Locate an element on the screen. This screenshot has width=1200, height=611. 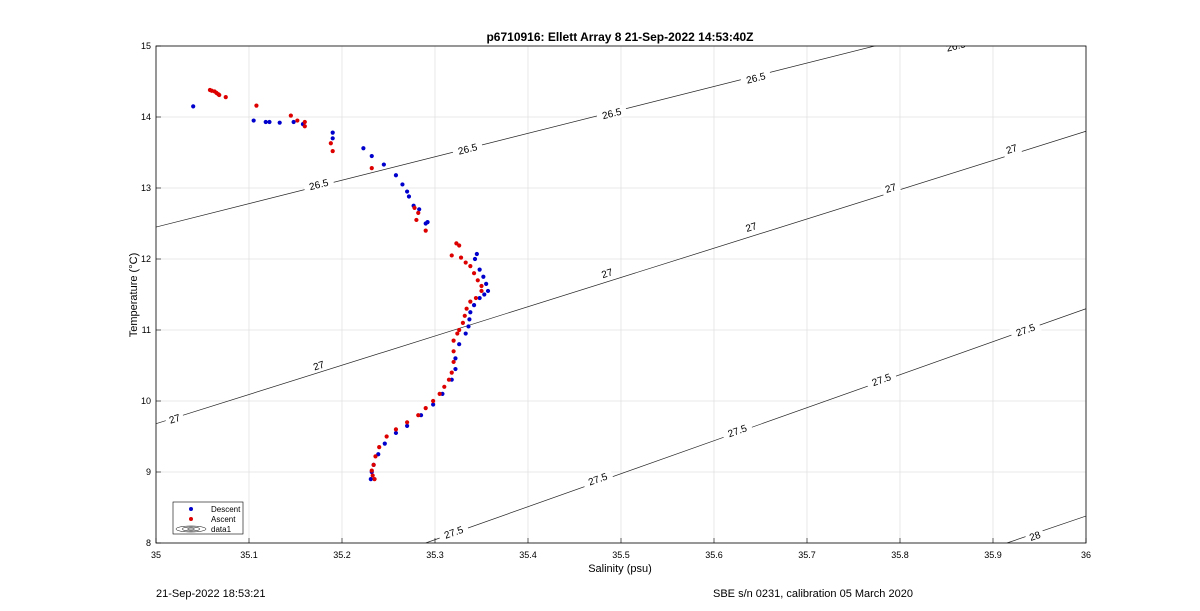
y-tick-label: 8 is located at coordinates (148, 543).